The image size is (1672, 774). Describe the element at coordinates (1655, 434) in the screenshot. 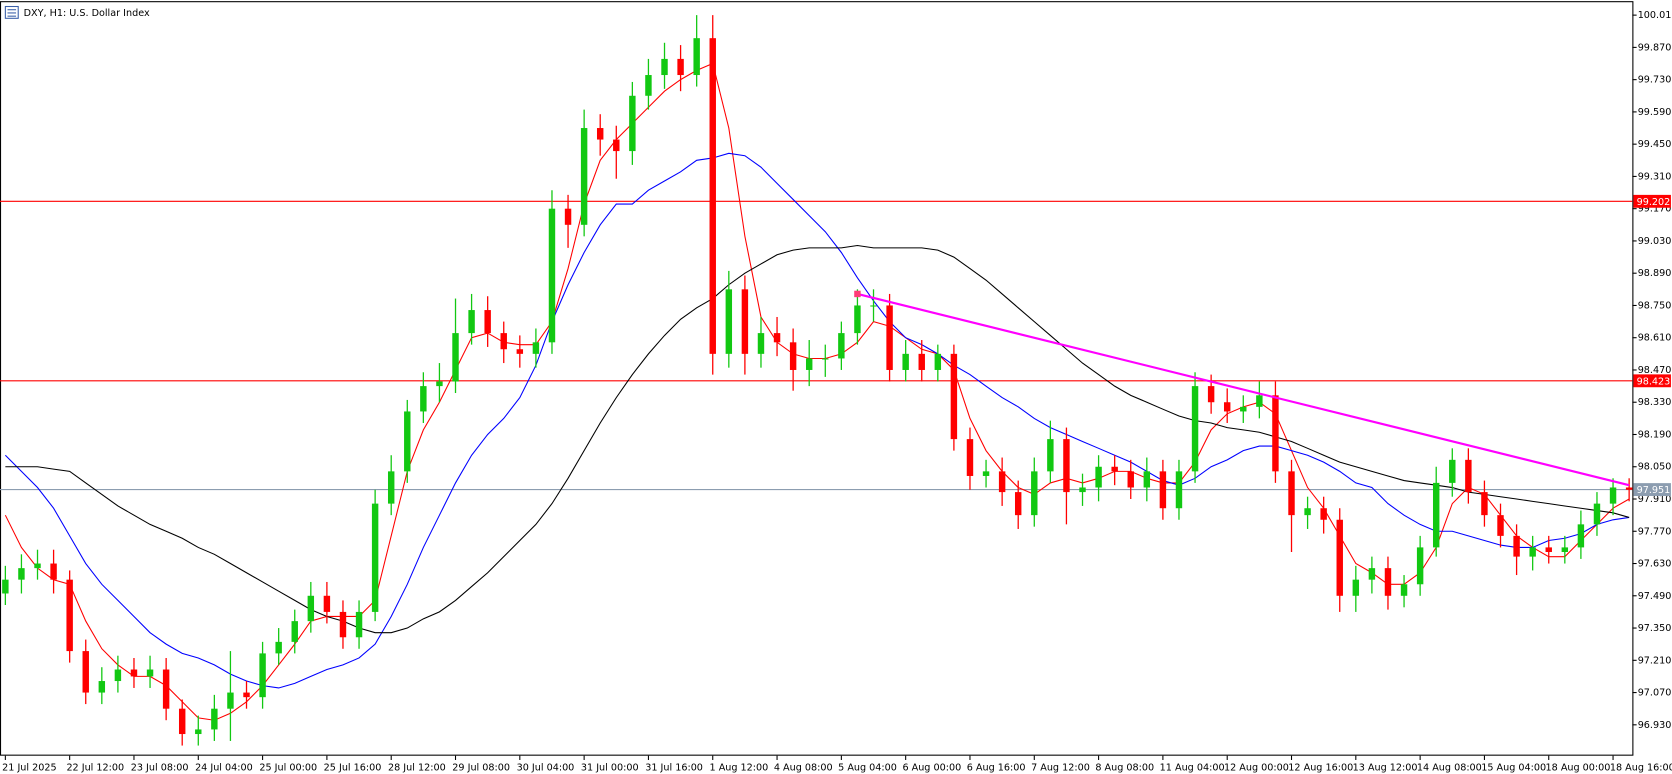

I see `y-tick-label: 98.190` at that location.